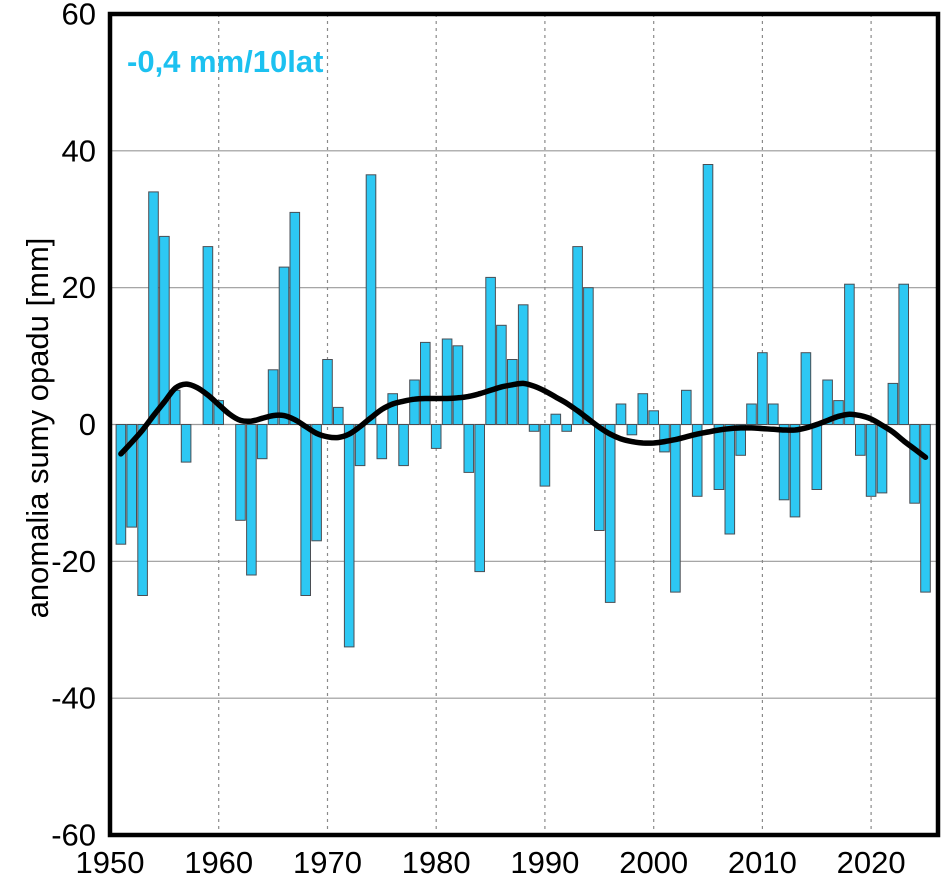  What do you see at coordinates (904, 354) in the screenshot?
I see `anomaly-bar-2023` at bounding box center [904, 354].